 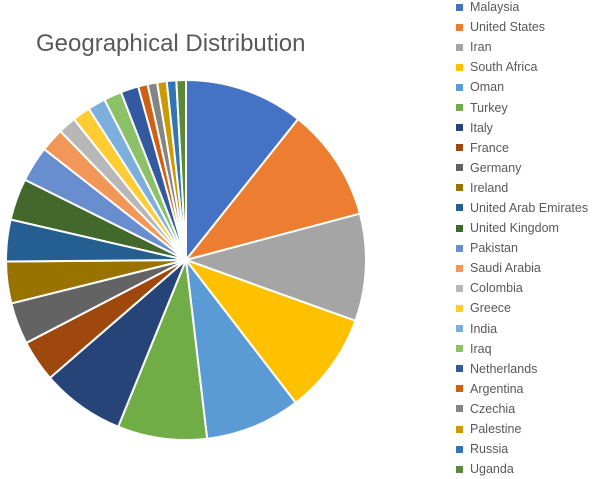 I want to click on legend-item: Uganda, so click(x=522, y=469).